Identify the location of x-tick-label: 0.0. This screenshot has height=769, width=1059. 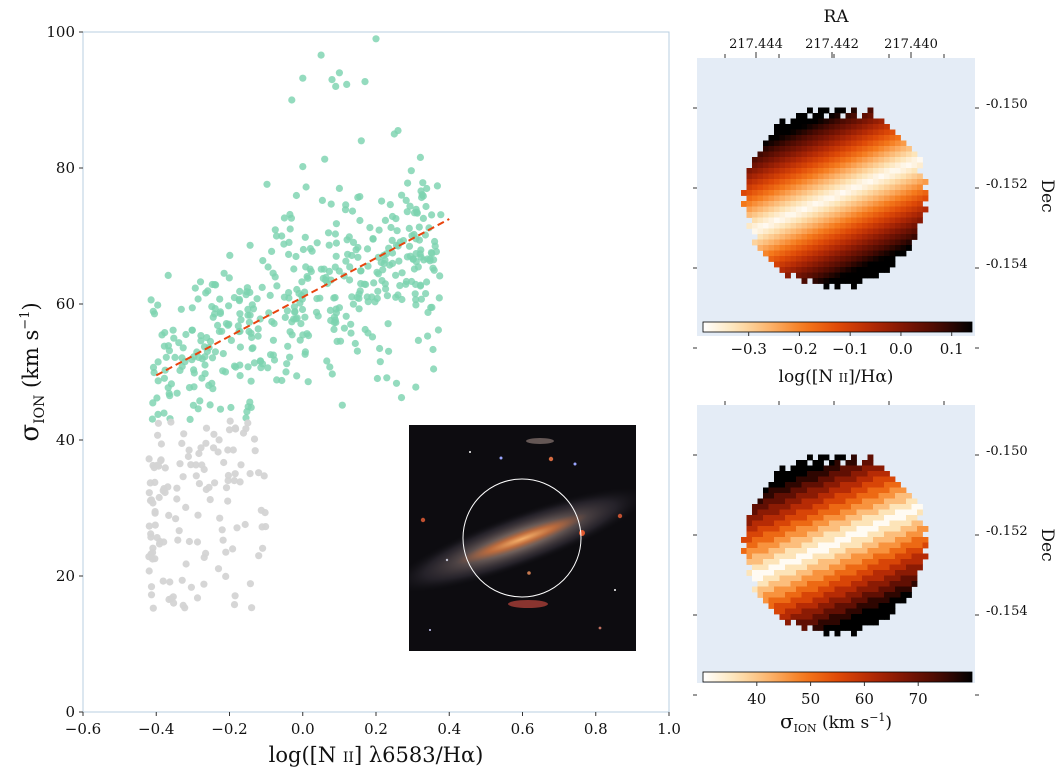
(303, 729).